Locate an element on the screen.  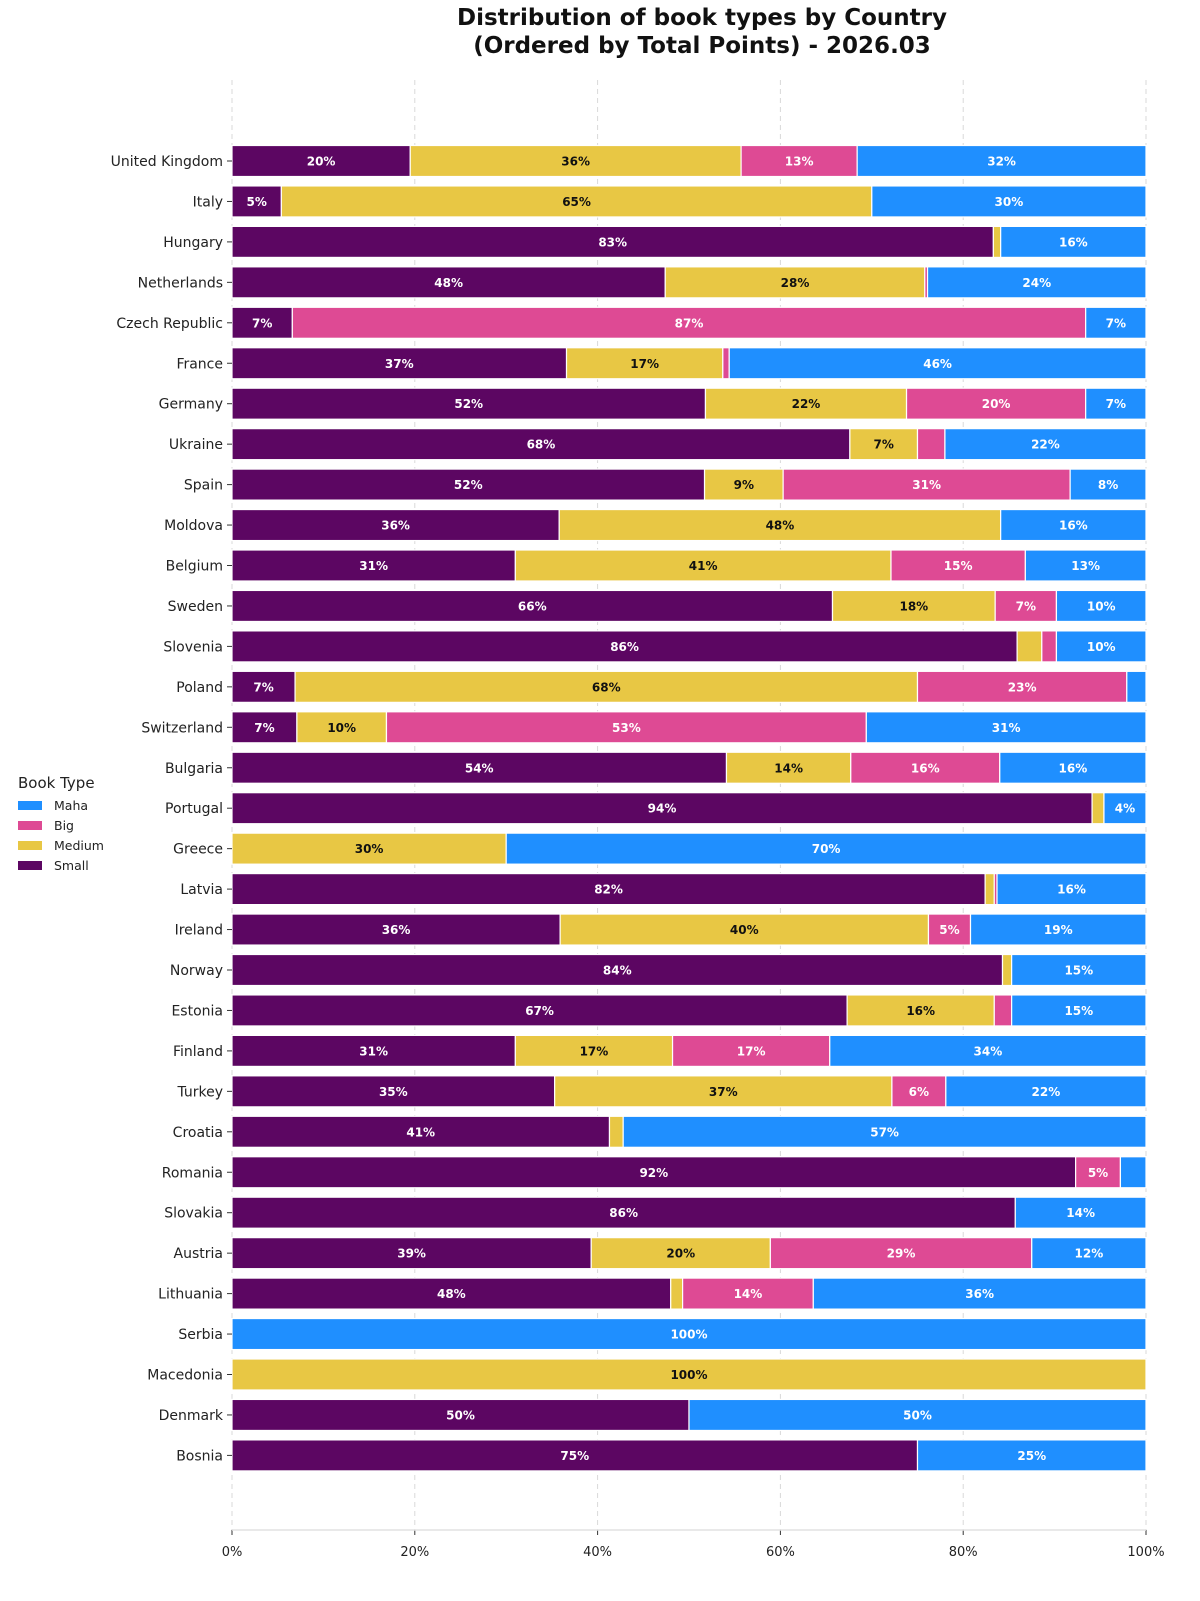
y-tick-label: Croatia is located at coordinates (198, 1133).